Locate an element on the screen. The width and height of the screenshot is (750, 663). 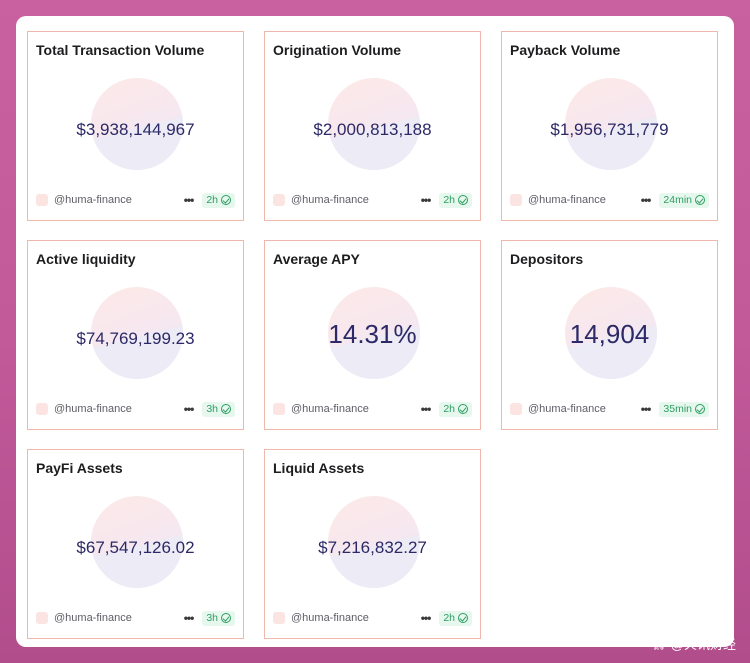
card-title: Payback Volume is located at coordinates (565, 50).